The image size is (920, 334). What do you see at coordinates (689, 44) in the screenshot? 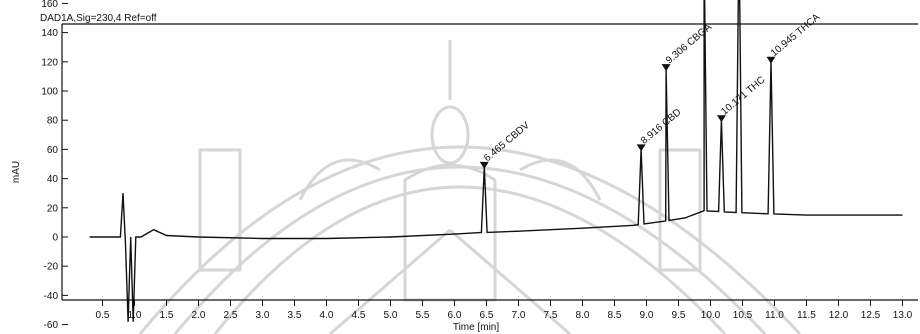
I see `peak-label: 9.306 CBGA` at bounding box center [689, 44].